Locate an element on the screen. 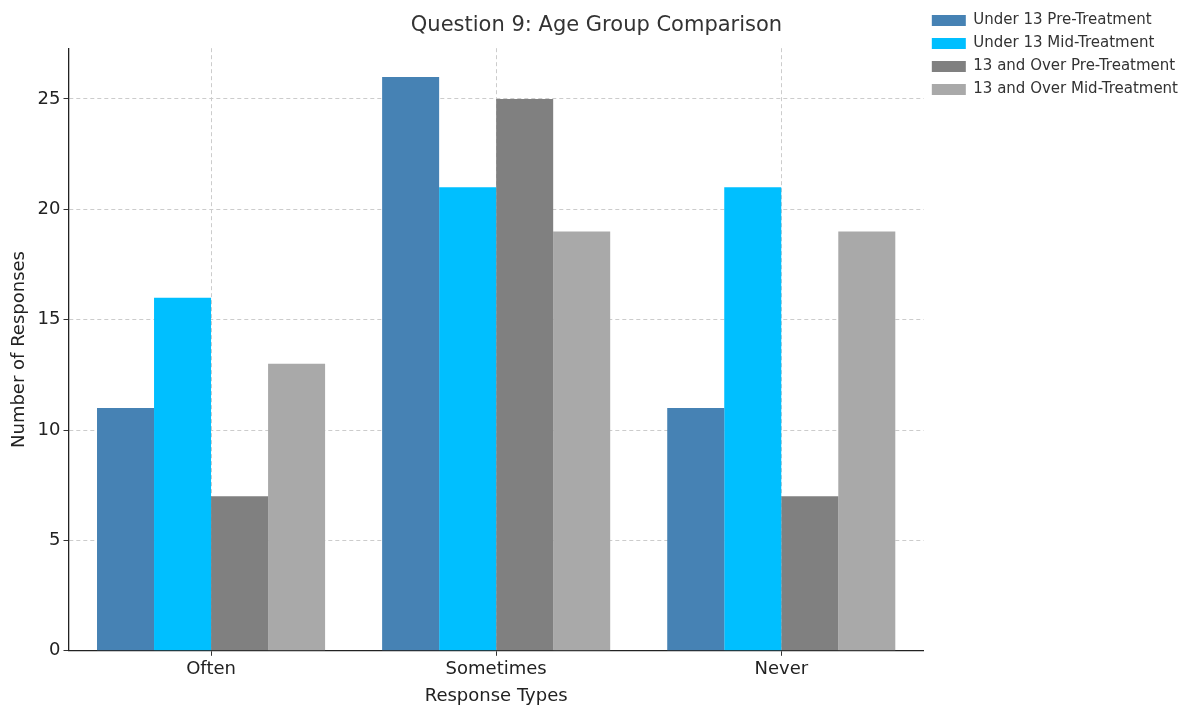  x-tick-label: Never is located at coordinates (781, 668).